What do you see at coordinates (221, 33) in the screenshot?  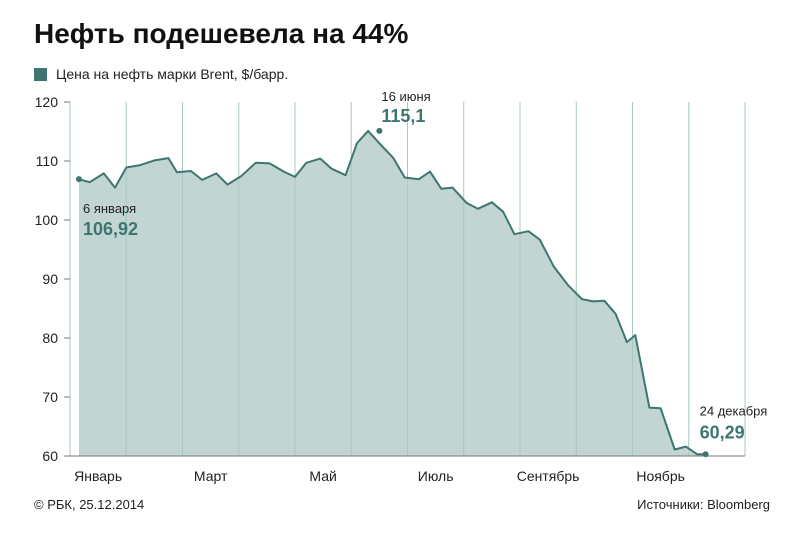 I see `chart-title: Нефть подешевела на 44%` at bounding box center [221, 33].